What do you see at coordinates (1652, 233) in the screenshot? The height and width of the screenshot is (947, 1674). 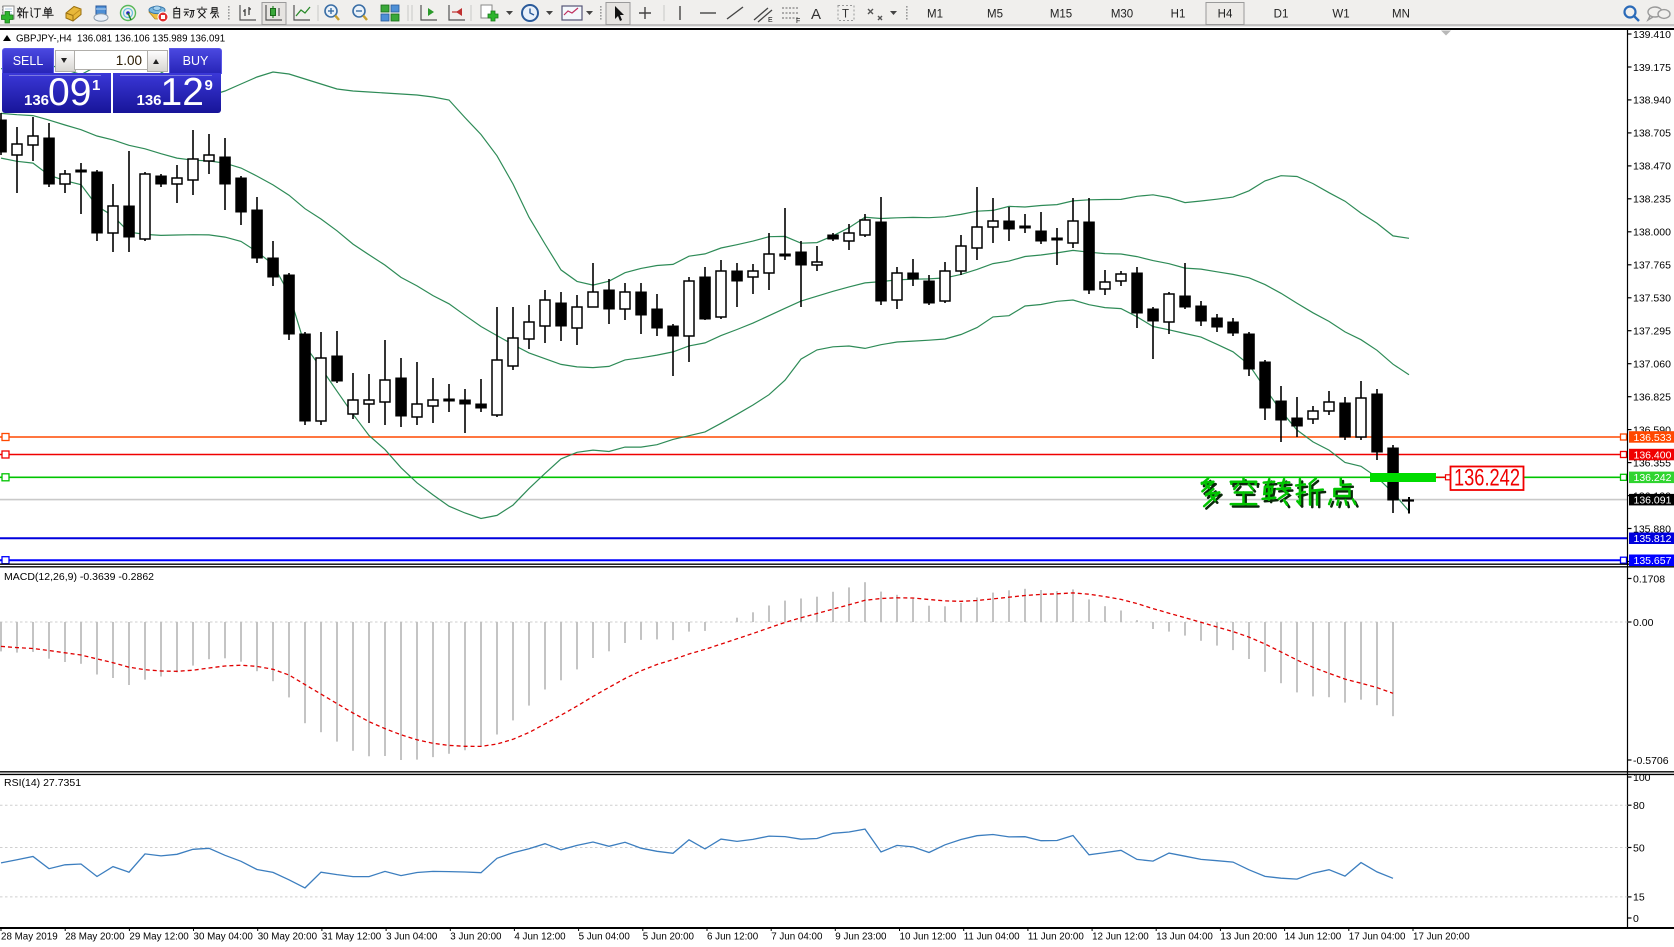 I see `svg-text: 138.000` at bounding box center [1652, 233].